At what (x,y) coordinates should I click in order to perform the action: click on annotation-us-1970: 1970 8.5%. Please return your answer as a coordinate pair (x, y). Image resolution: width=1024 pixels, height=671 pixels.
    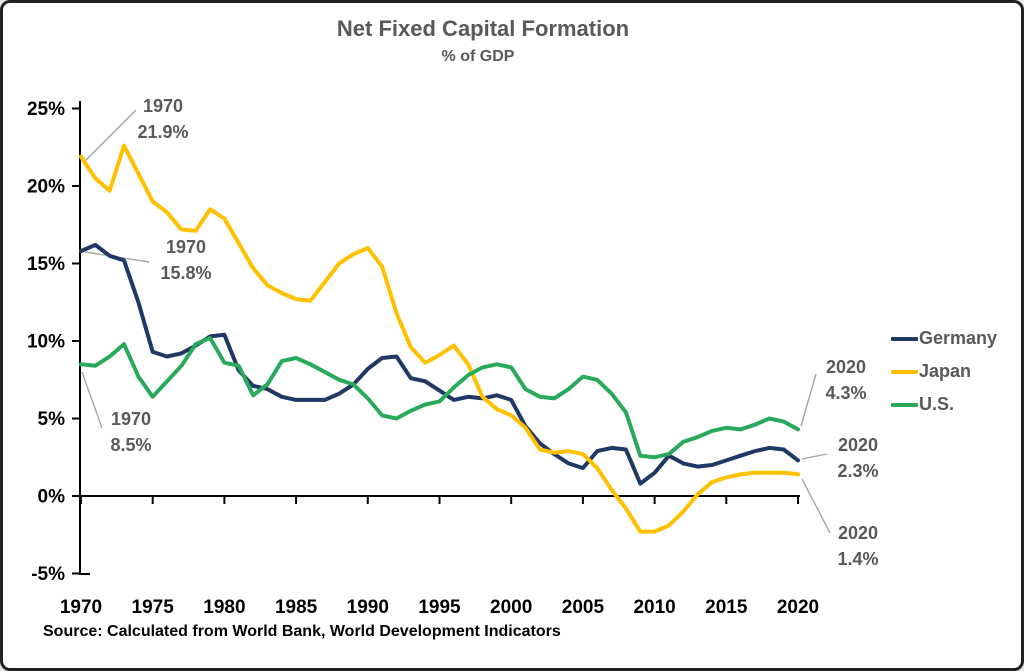
    Looking at the image, I should click on (131, 432).